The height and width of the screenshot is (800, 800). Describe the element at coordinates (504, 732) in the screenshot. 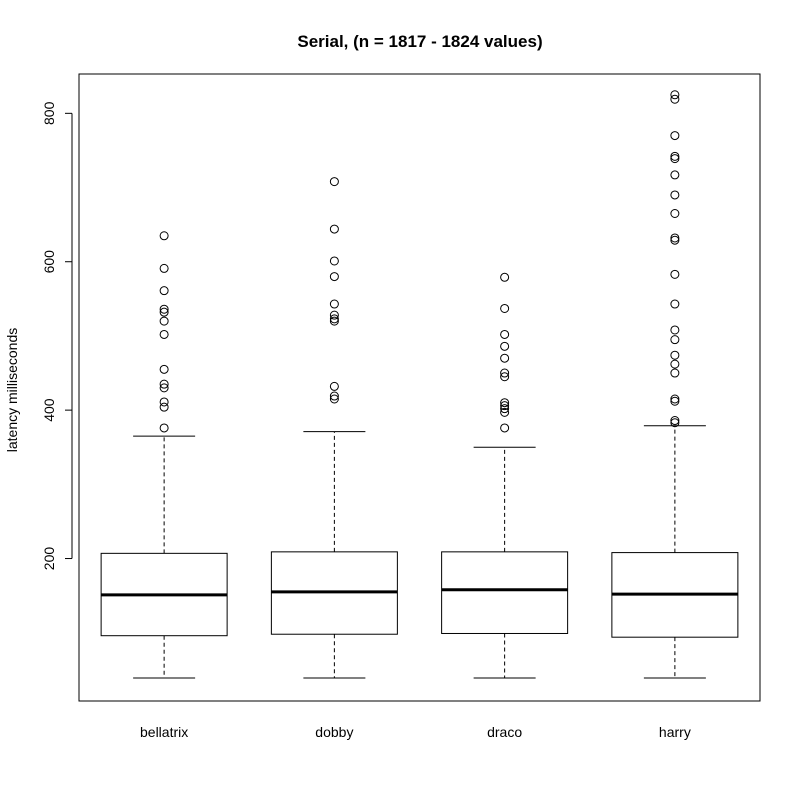

I see `x-tick-label: draco` at that location.